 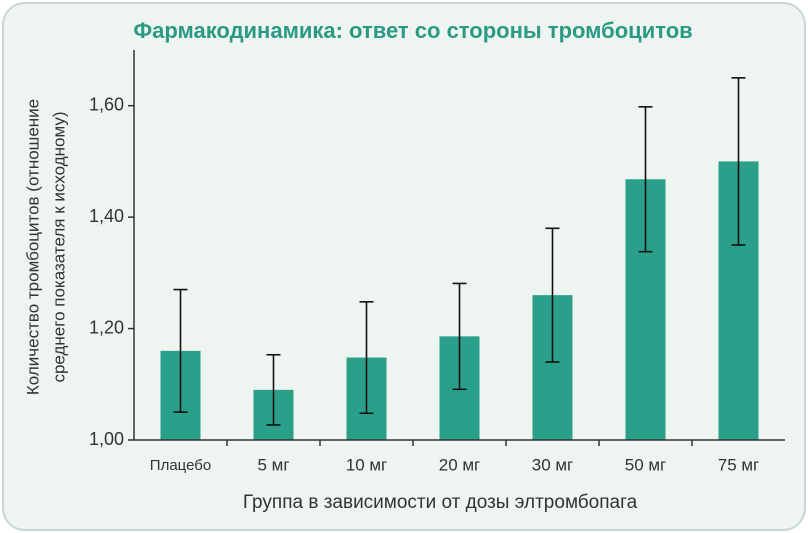 What do you see at coordinates (58, 246) in the screenshot?
I see `y-axis-label: среднего показателя к исходному)` at bounding box center [58, 246].